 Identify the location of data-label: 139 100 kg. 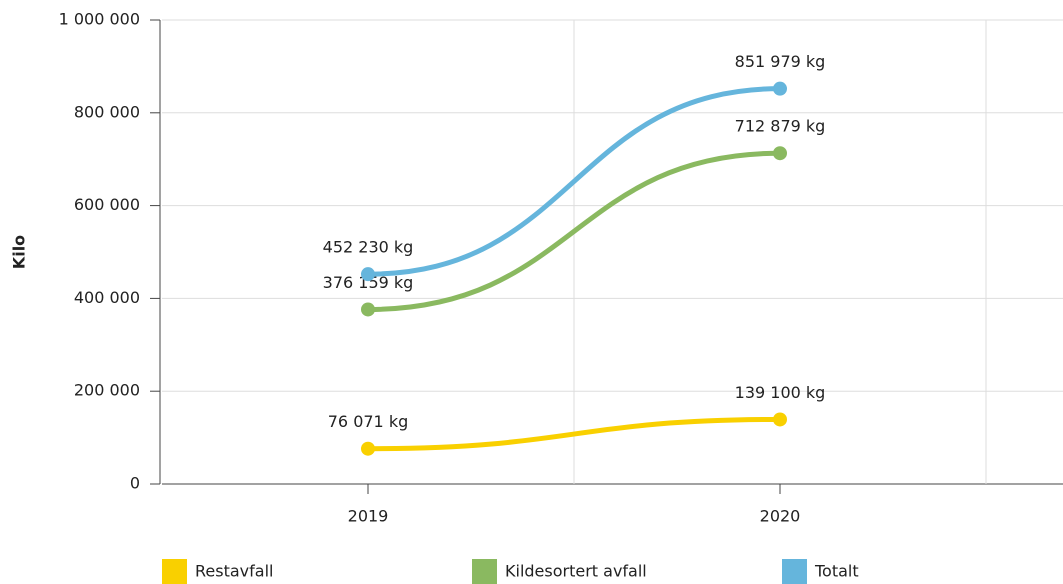
(780, 392).